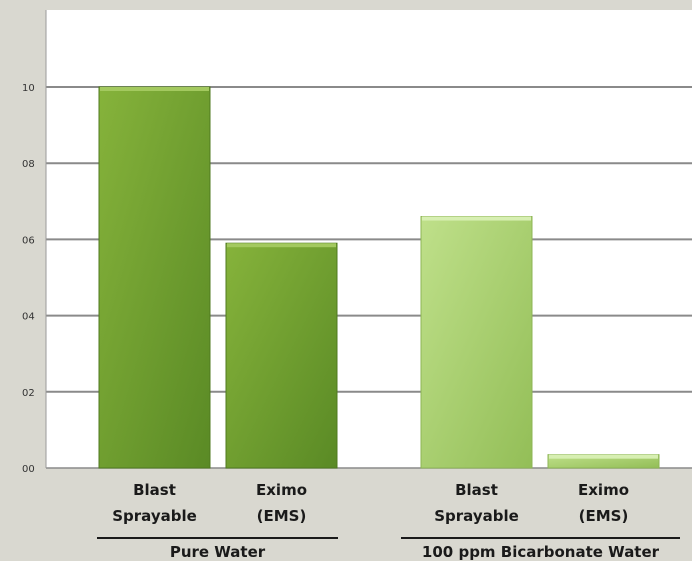 This screenshot has height=561, width=692. What do you see at coordinates (218, 552) in the screenshot?
I see `group-label: Pure Water` at bounding box center [218, 552].